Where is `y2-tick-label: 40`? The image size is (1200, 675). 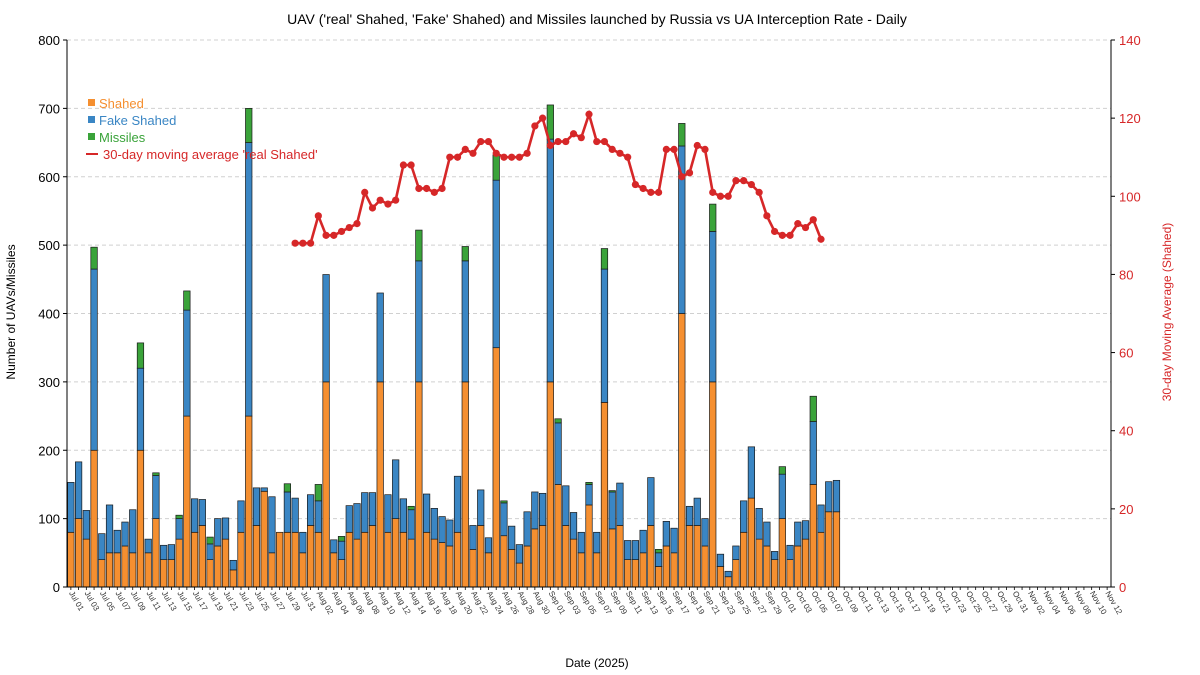
y2-tick-label: 40 is located at coordinates (1126, 431).